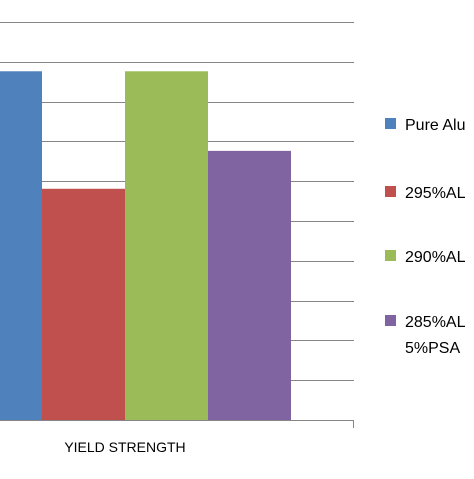 This screenshot has height=479, width=474. I want to click on legend: Pure Alu 295%AL 290%AL 285%AL 5%PSA, so click(425, 237).